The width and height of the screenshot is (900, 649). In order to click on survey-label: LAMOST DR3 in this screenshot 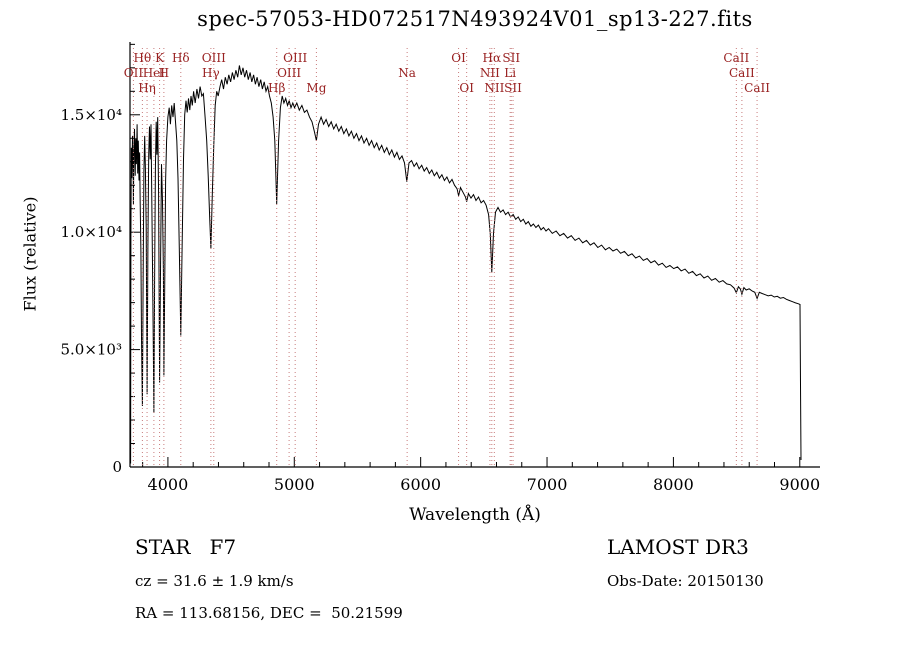, I will do `click(678, 547)`.